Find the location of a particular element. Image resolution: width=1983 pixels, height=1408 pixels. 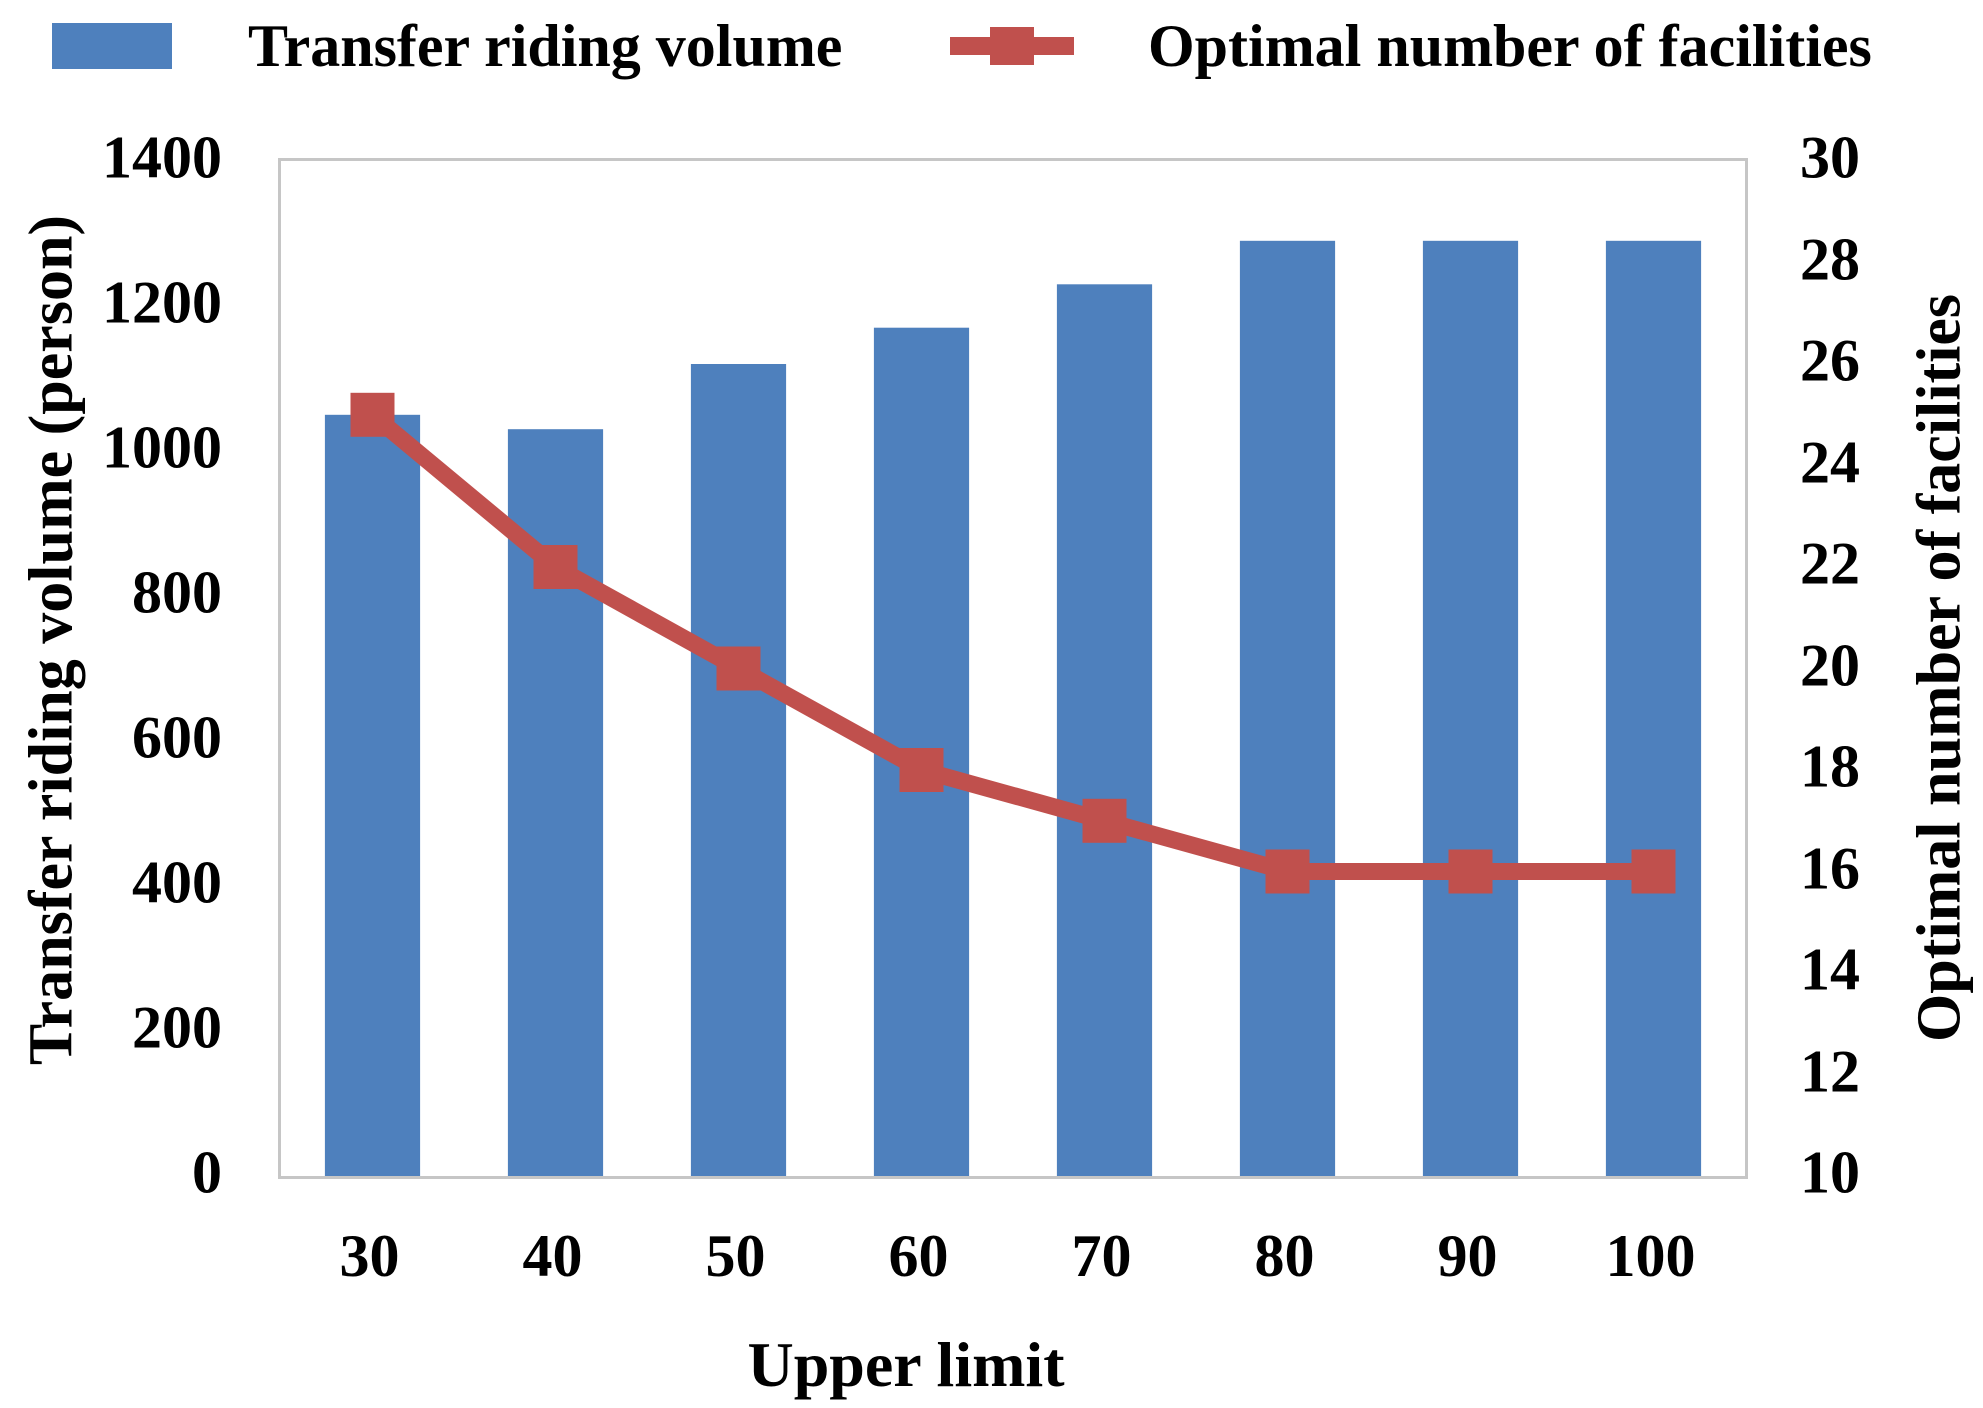

x-tick-label: 40 is located at coordinates (552, 1256).